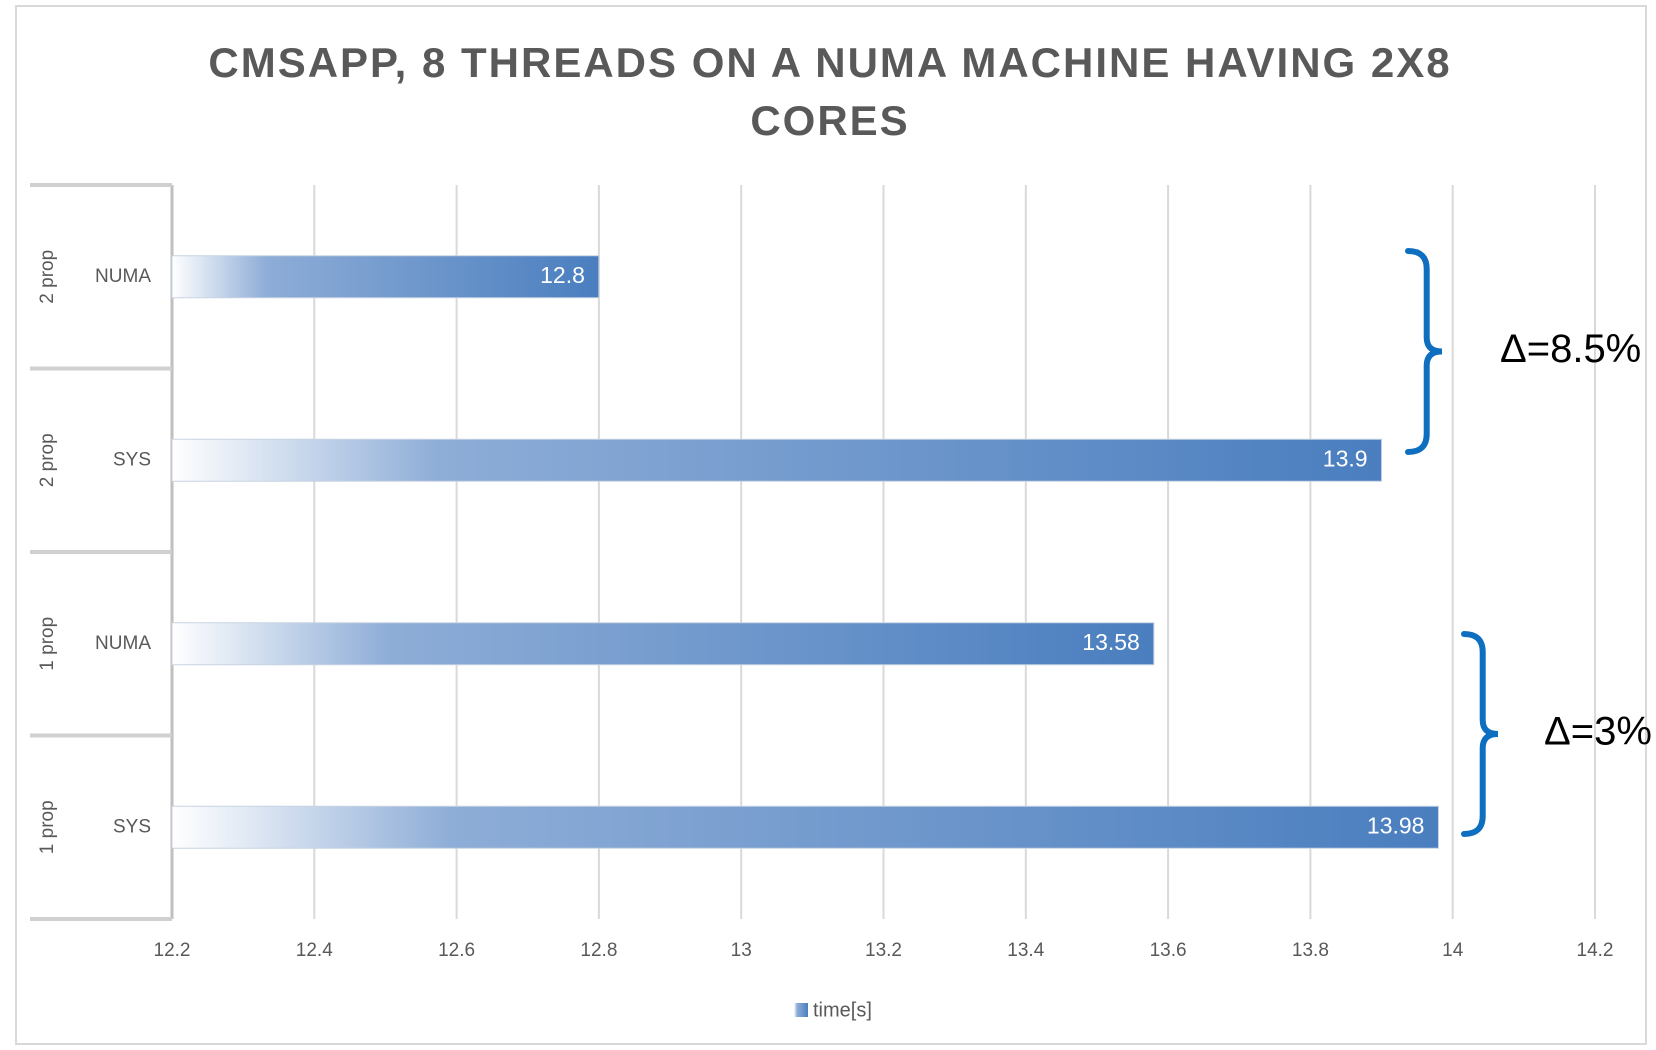  Describe the element at coordinates (172, 950) in the screenshot. I see `x-tick-label: 12.2` at that location.